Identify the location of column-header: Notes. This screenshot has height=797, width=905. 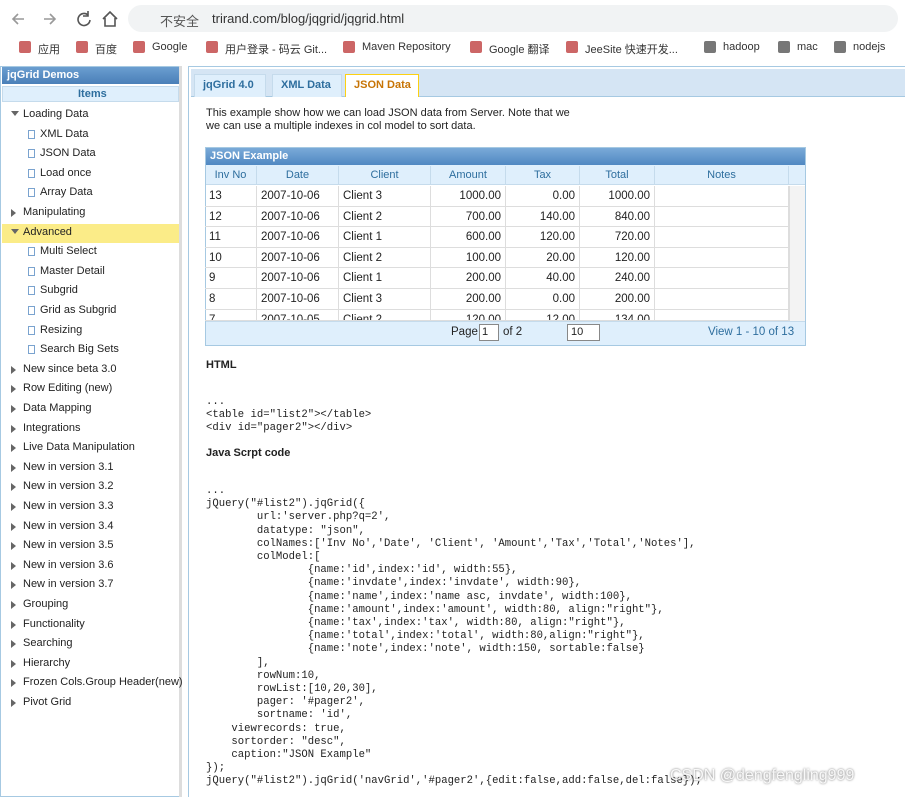
(722, 175).